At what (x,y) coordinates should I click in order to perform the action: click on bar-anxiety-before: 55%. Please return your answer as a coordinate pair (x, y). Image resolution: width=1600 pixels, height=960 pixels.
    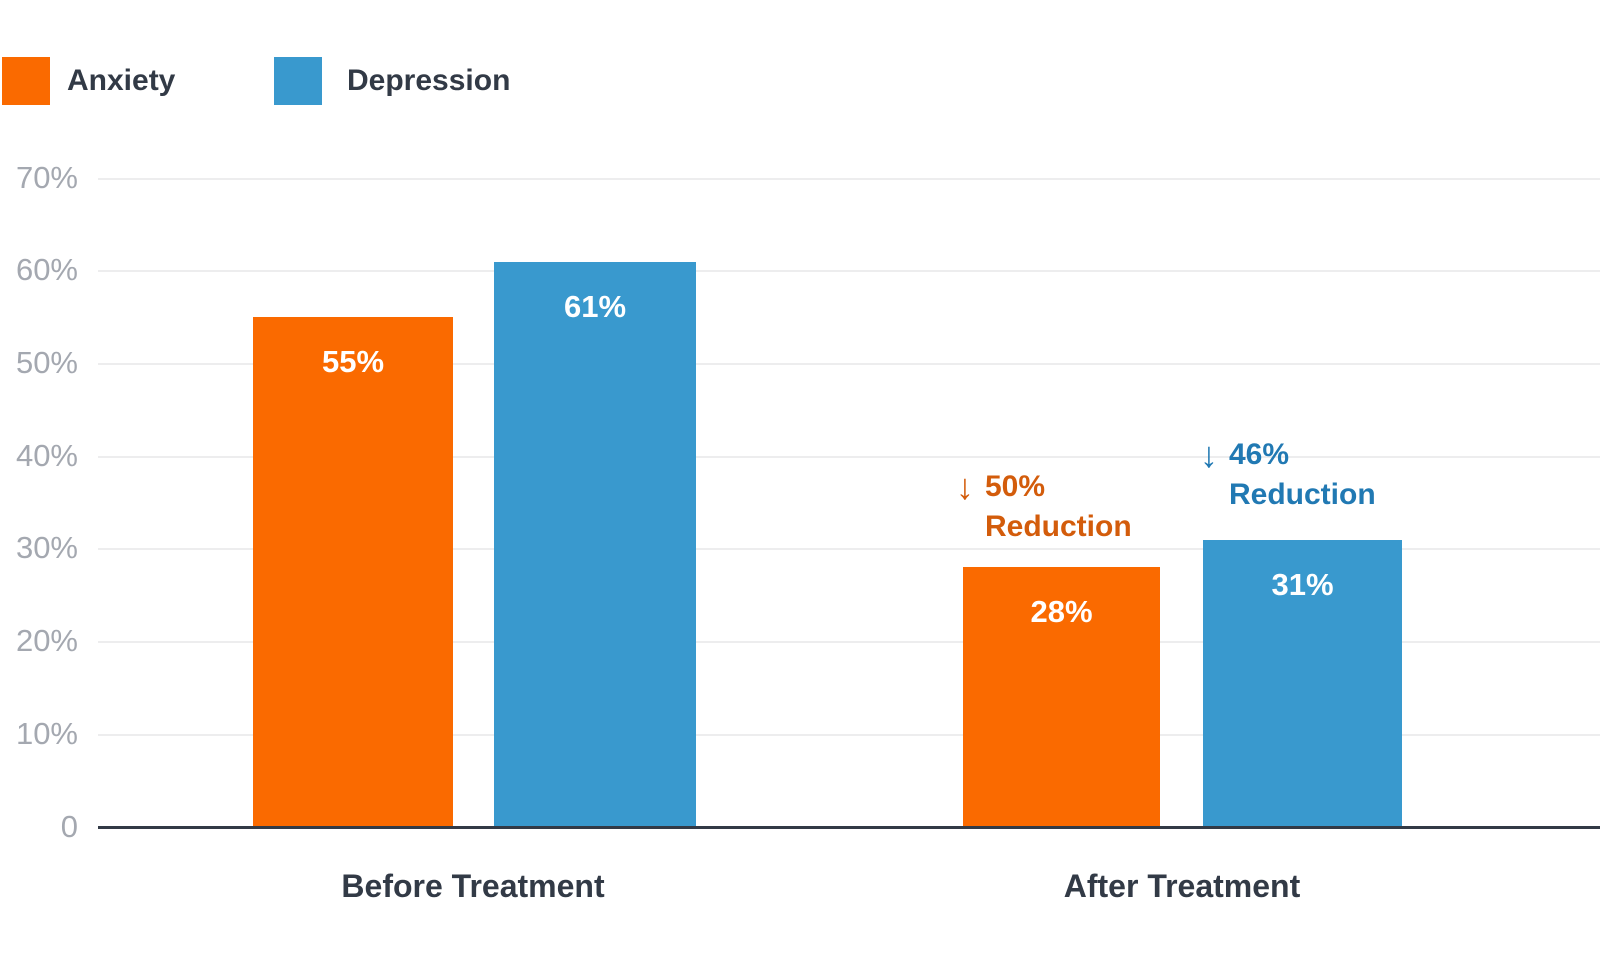
    Looking at the image, I should click on (353, 572).